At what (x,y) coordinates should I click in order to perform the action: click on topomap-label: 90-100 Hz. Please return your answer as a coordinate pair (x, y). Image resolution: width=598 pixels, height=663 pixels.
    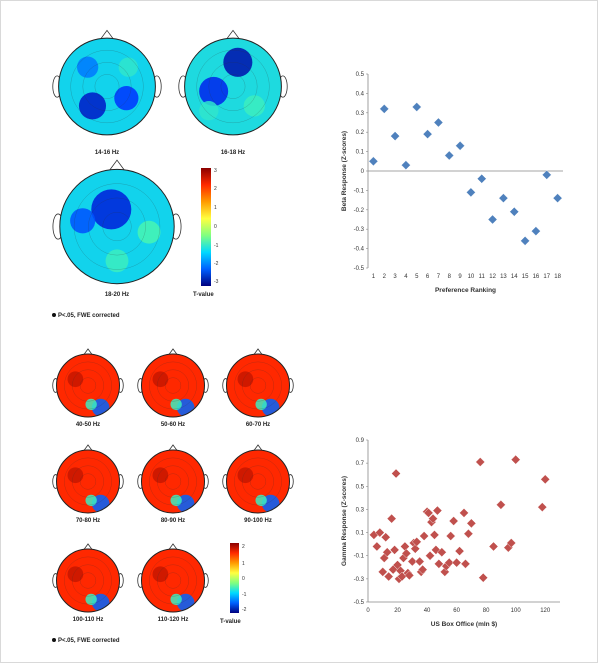
    Looking at the image, I should click on (258, 521).